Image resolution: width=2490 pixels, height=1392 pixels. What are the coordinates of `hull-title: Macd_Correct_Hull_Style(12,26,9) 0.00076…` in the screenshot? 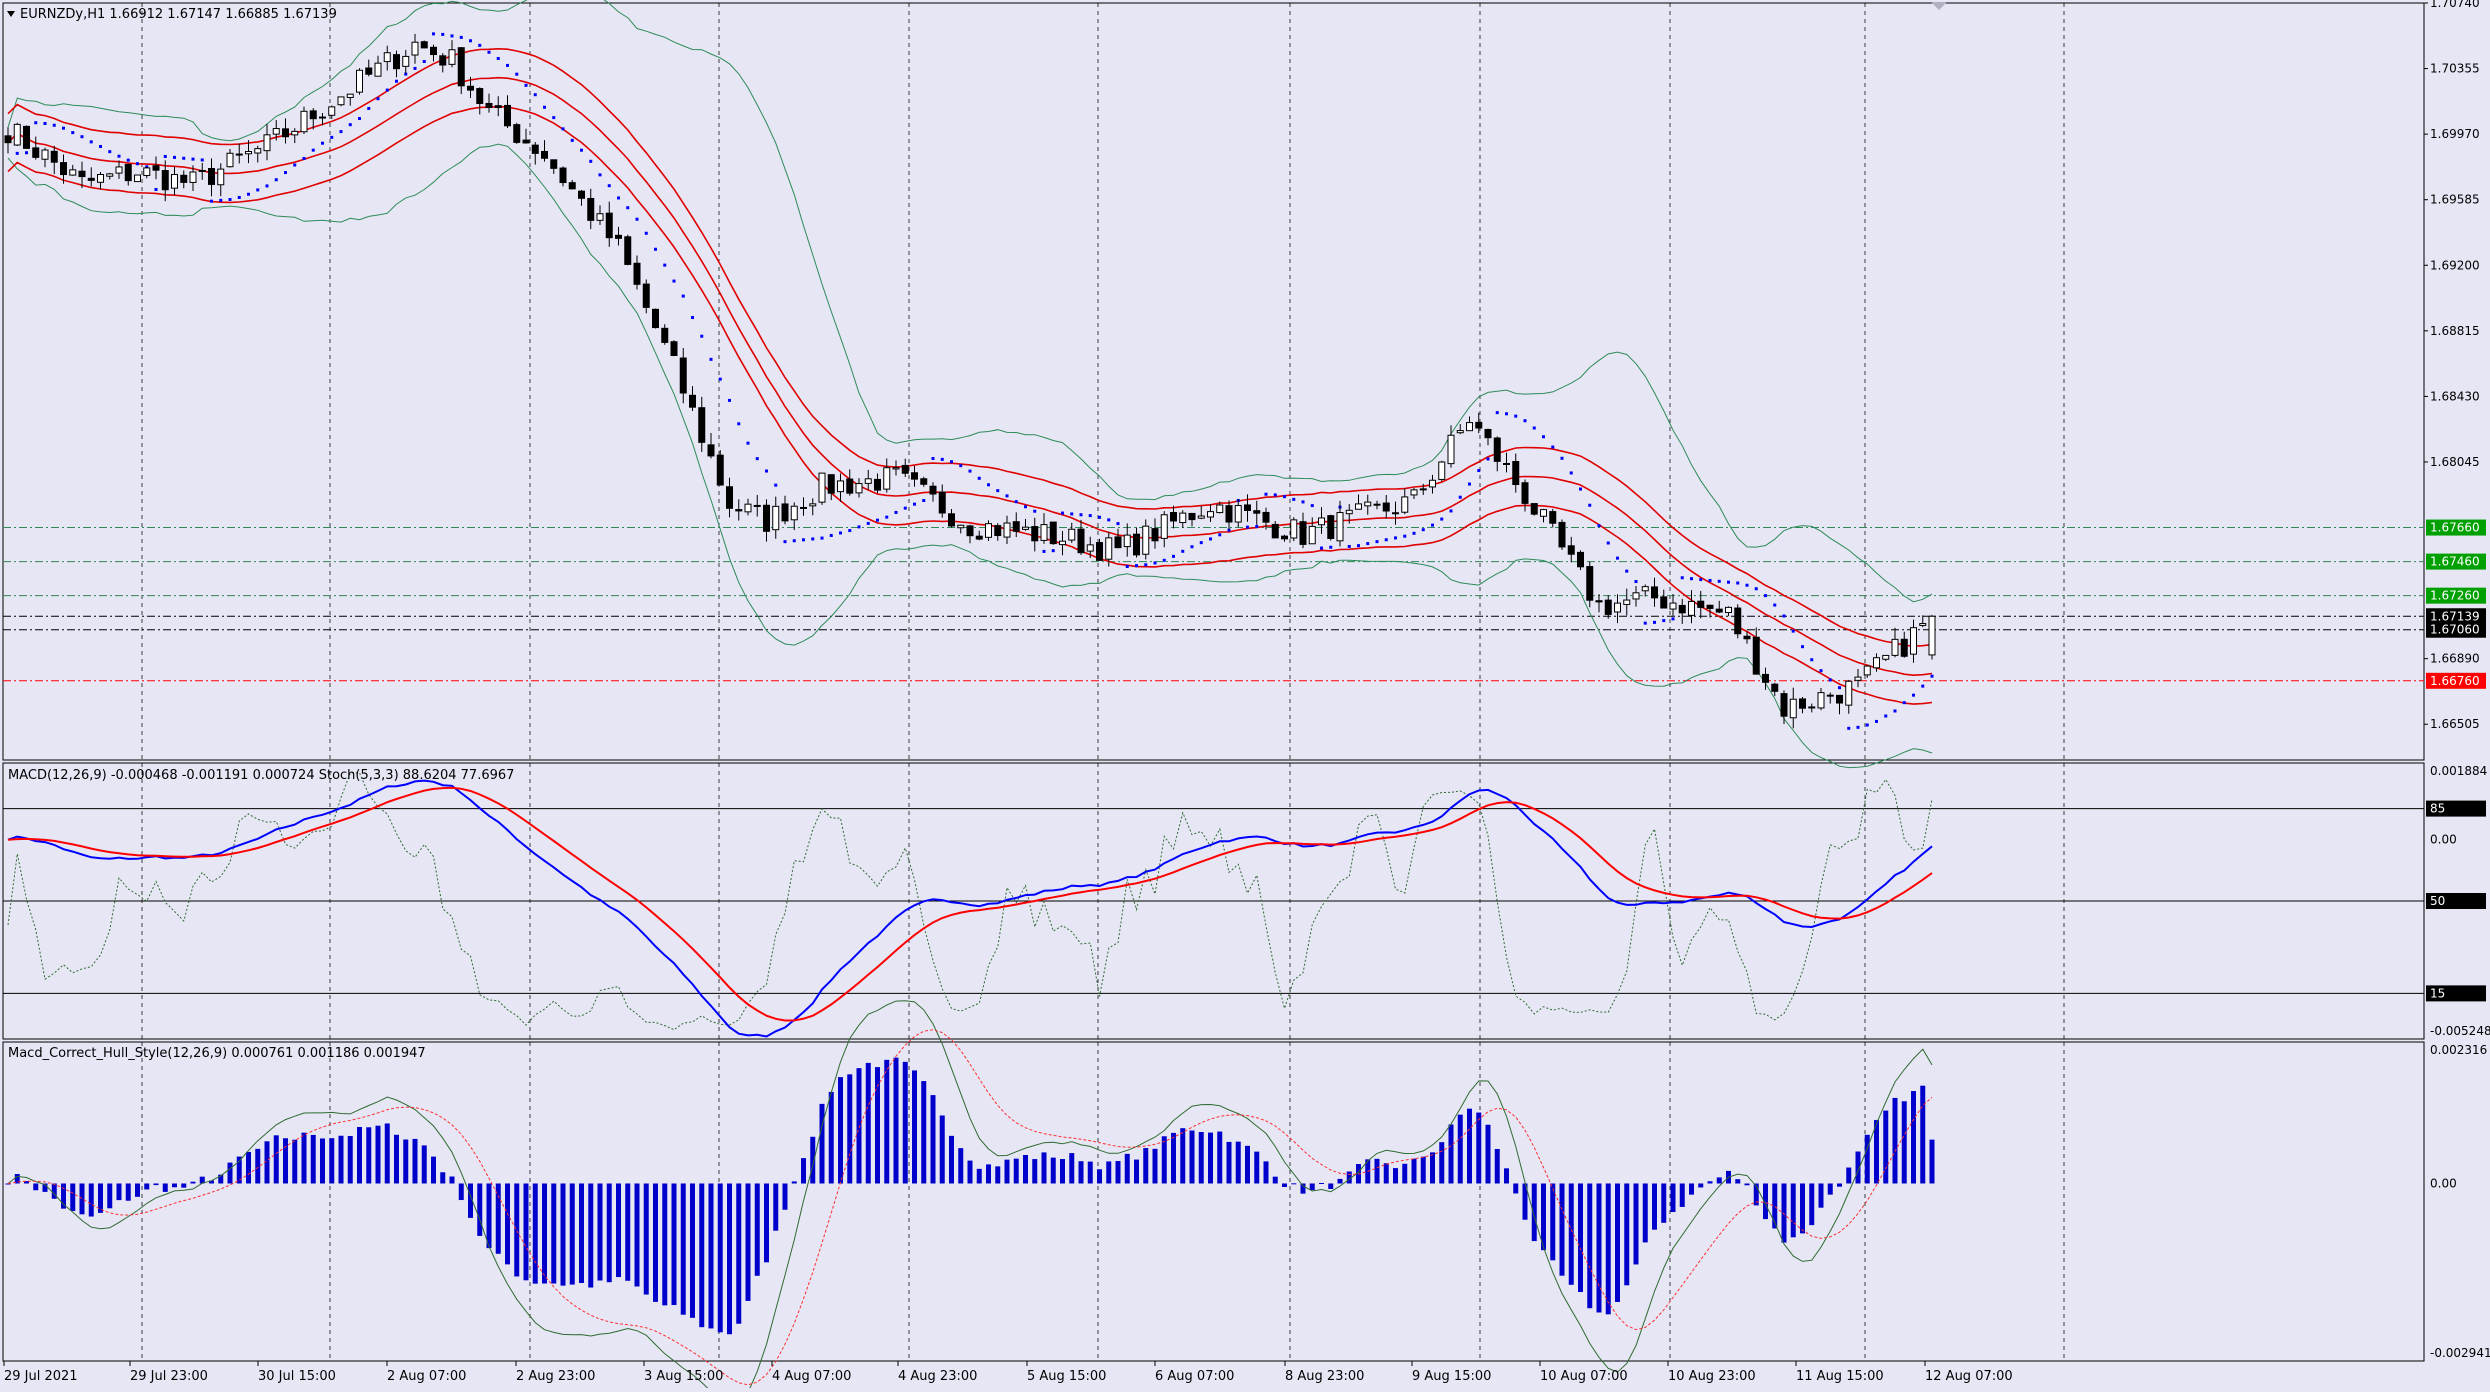 It's located at (217, 1053).